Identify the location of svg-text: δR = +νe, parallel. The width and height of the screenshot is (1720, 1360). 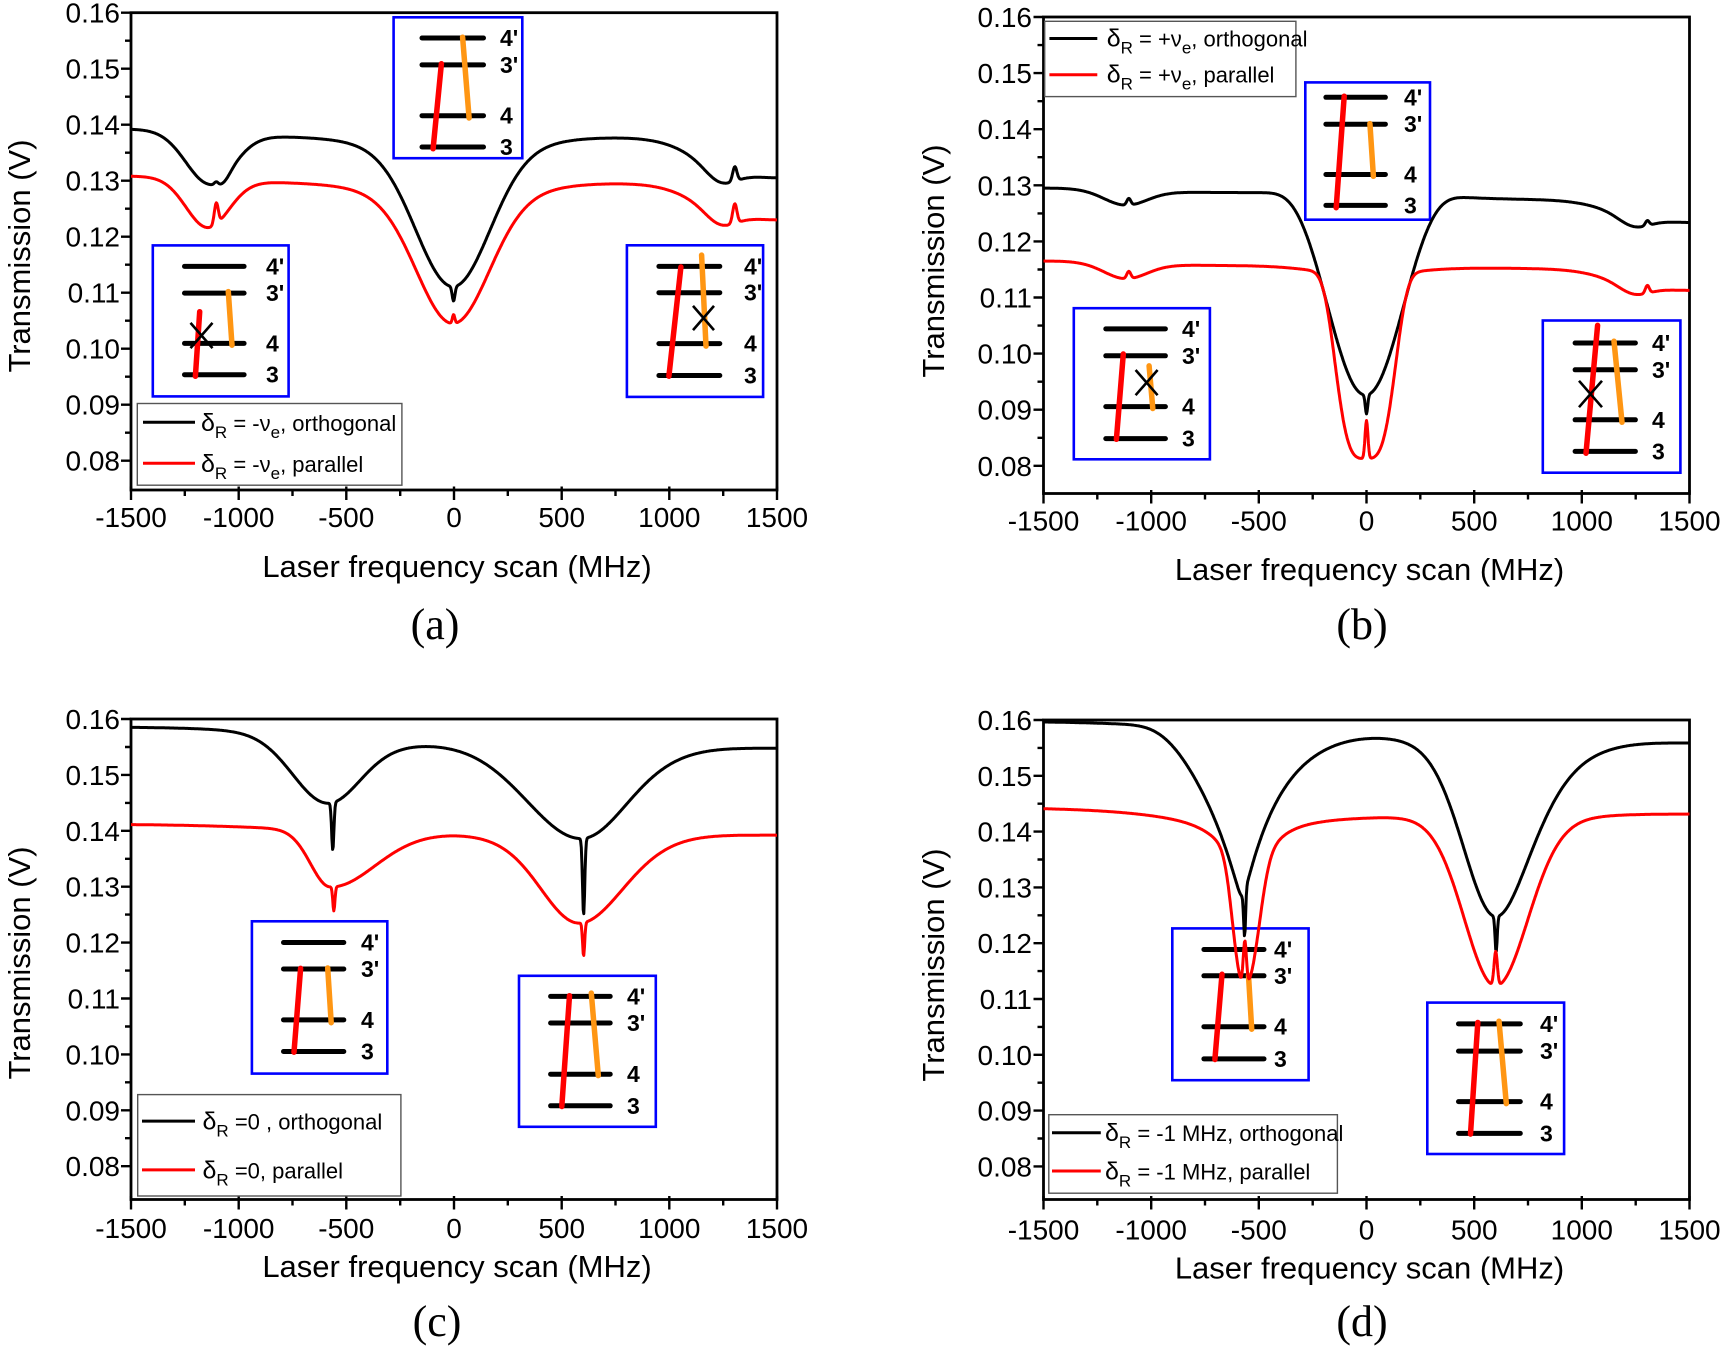
(1191, 77).